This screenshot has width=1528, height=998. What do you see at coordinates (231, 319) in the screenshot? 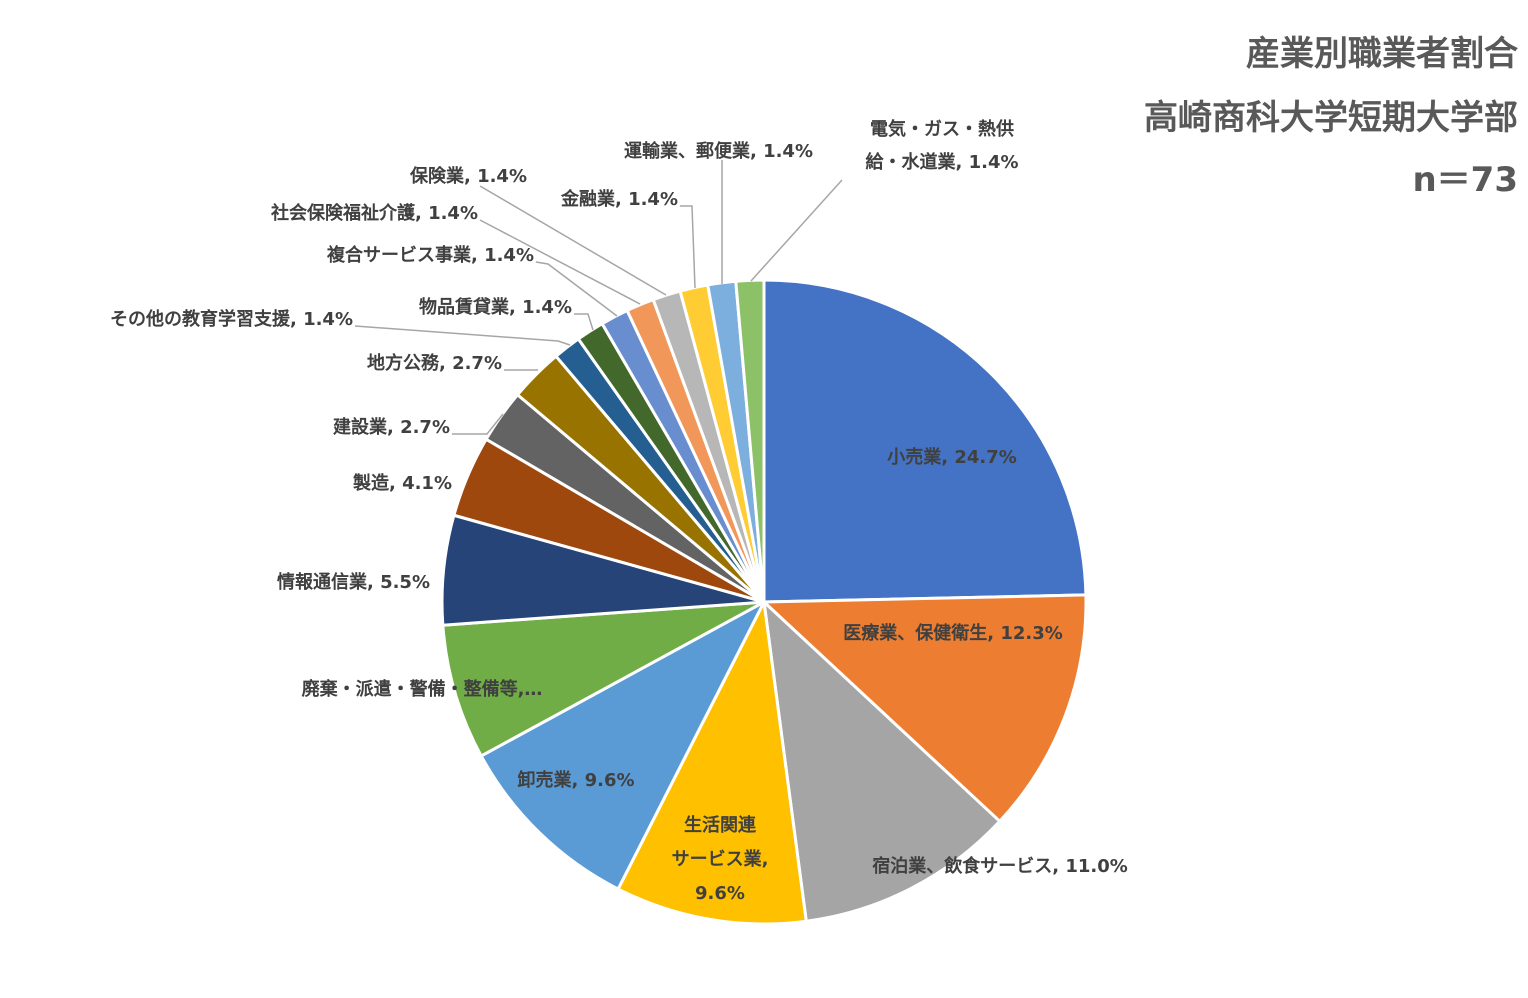
I see `slice-label-11: その他の教育学習支援, 1.4%` at bounding box center [231, 319].